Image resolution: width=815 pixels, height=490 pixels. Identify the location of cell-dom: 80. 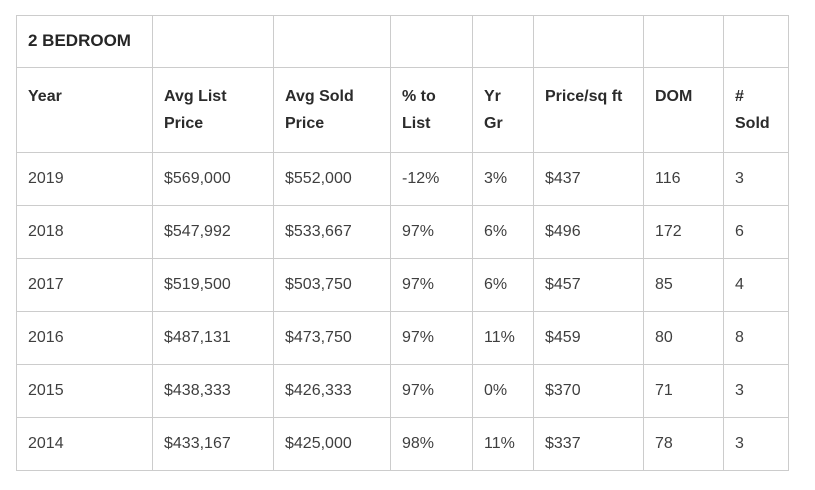
(683, 338).